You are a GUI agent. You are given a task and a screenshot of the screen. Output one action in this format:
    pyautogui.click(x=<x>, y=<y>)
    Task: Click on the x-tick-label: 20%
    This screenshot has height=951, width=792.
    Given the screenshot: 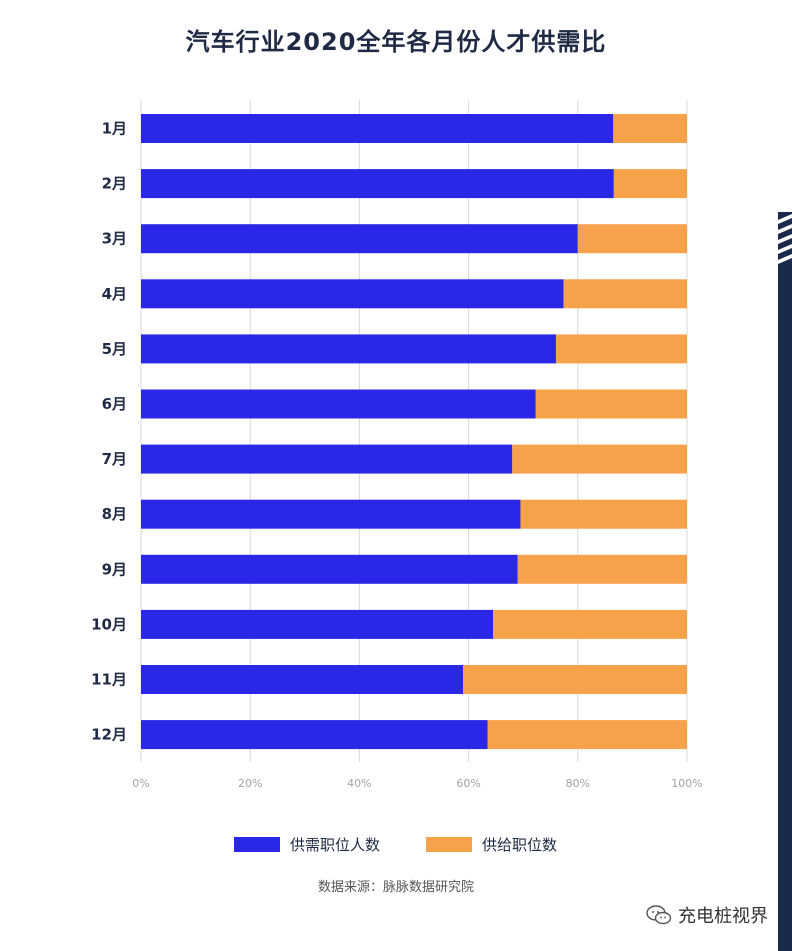 What is the action you would take?
    pyautogui.click(x=250, y=783)
    